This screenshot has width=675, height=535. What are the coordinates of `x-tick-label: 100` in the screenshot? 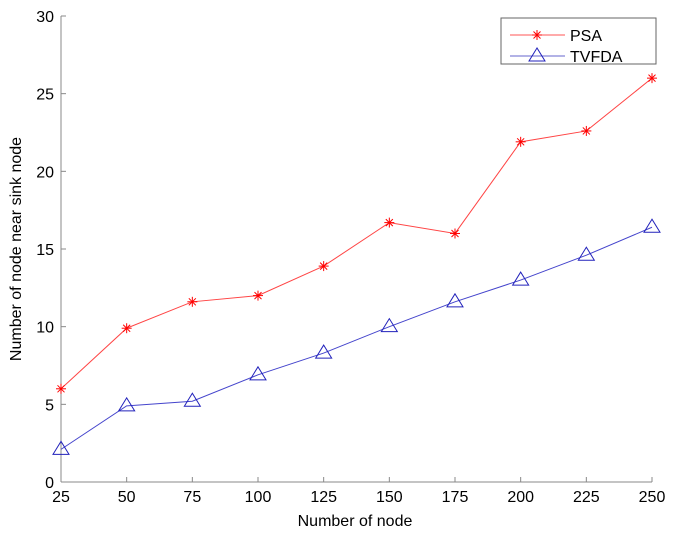 It's located at (258, 497).